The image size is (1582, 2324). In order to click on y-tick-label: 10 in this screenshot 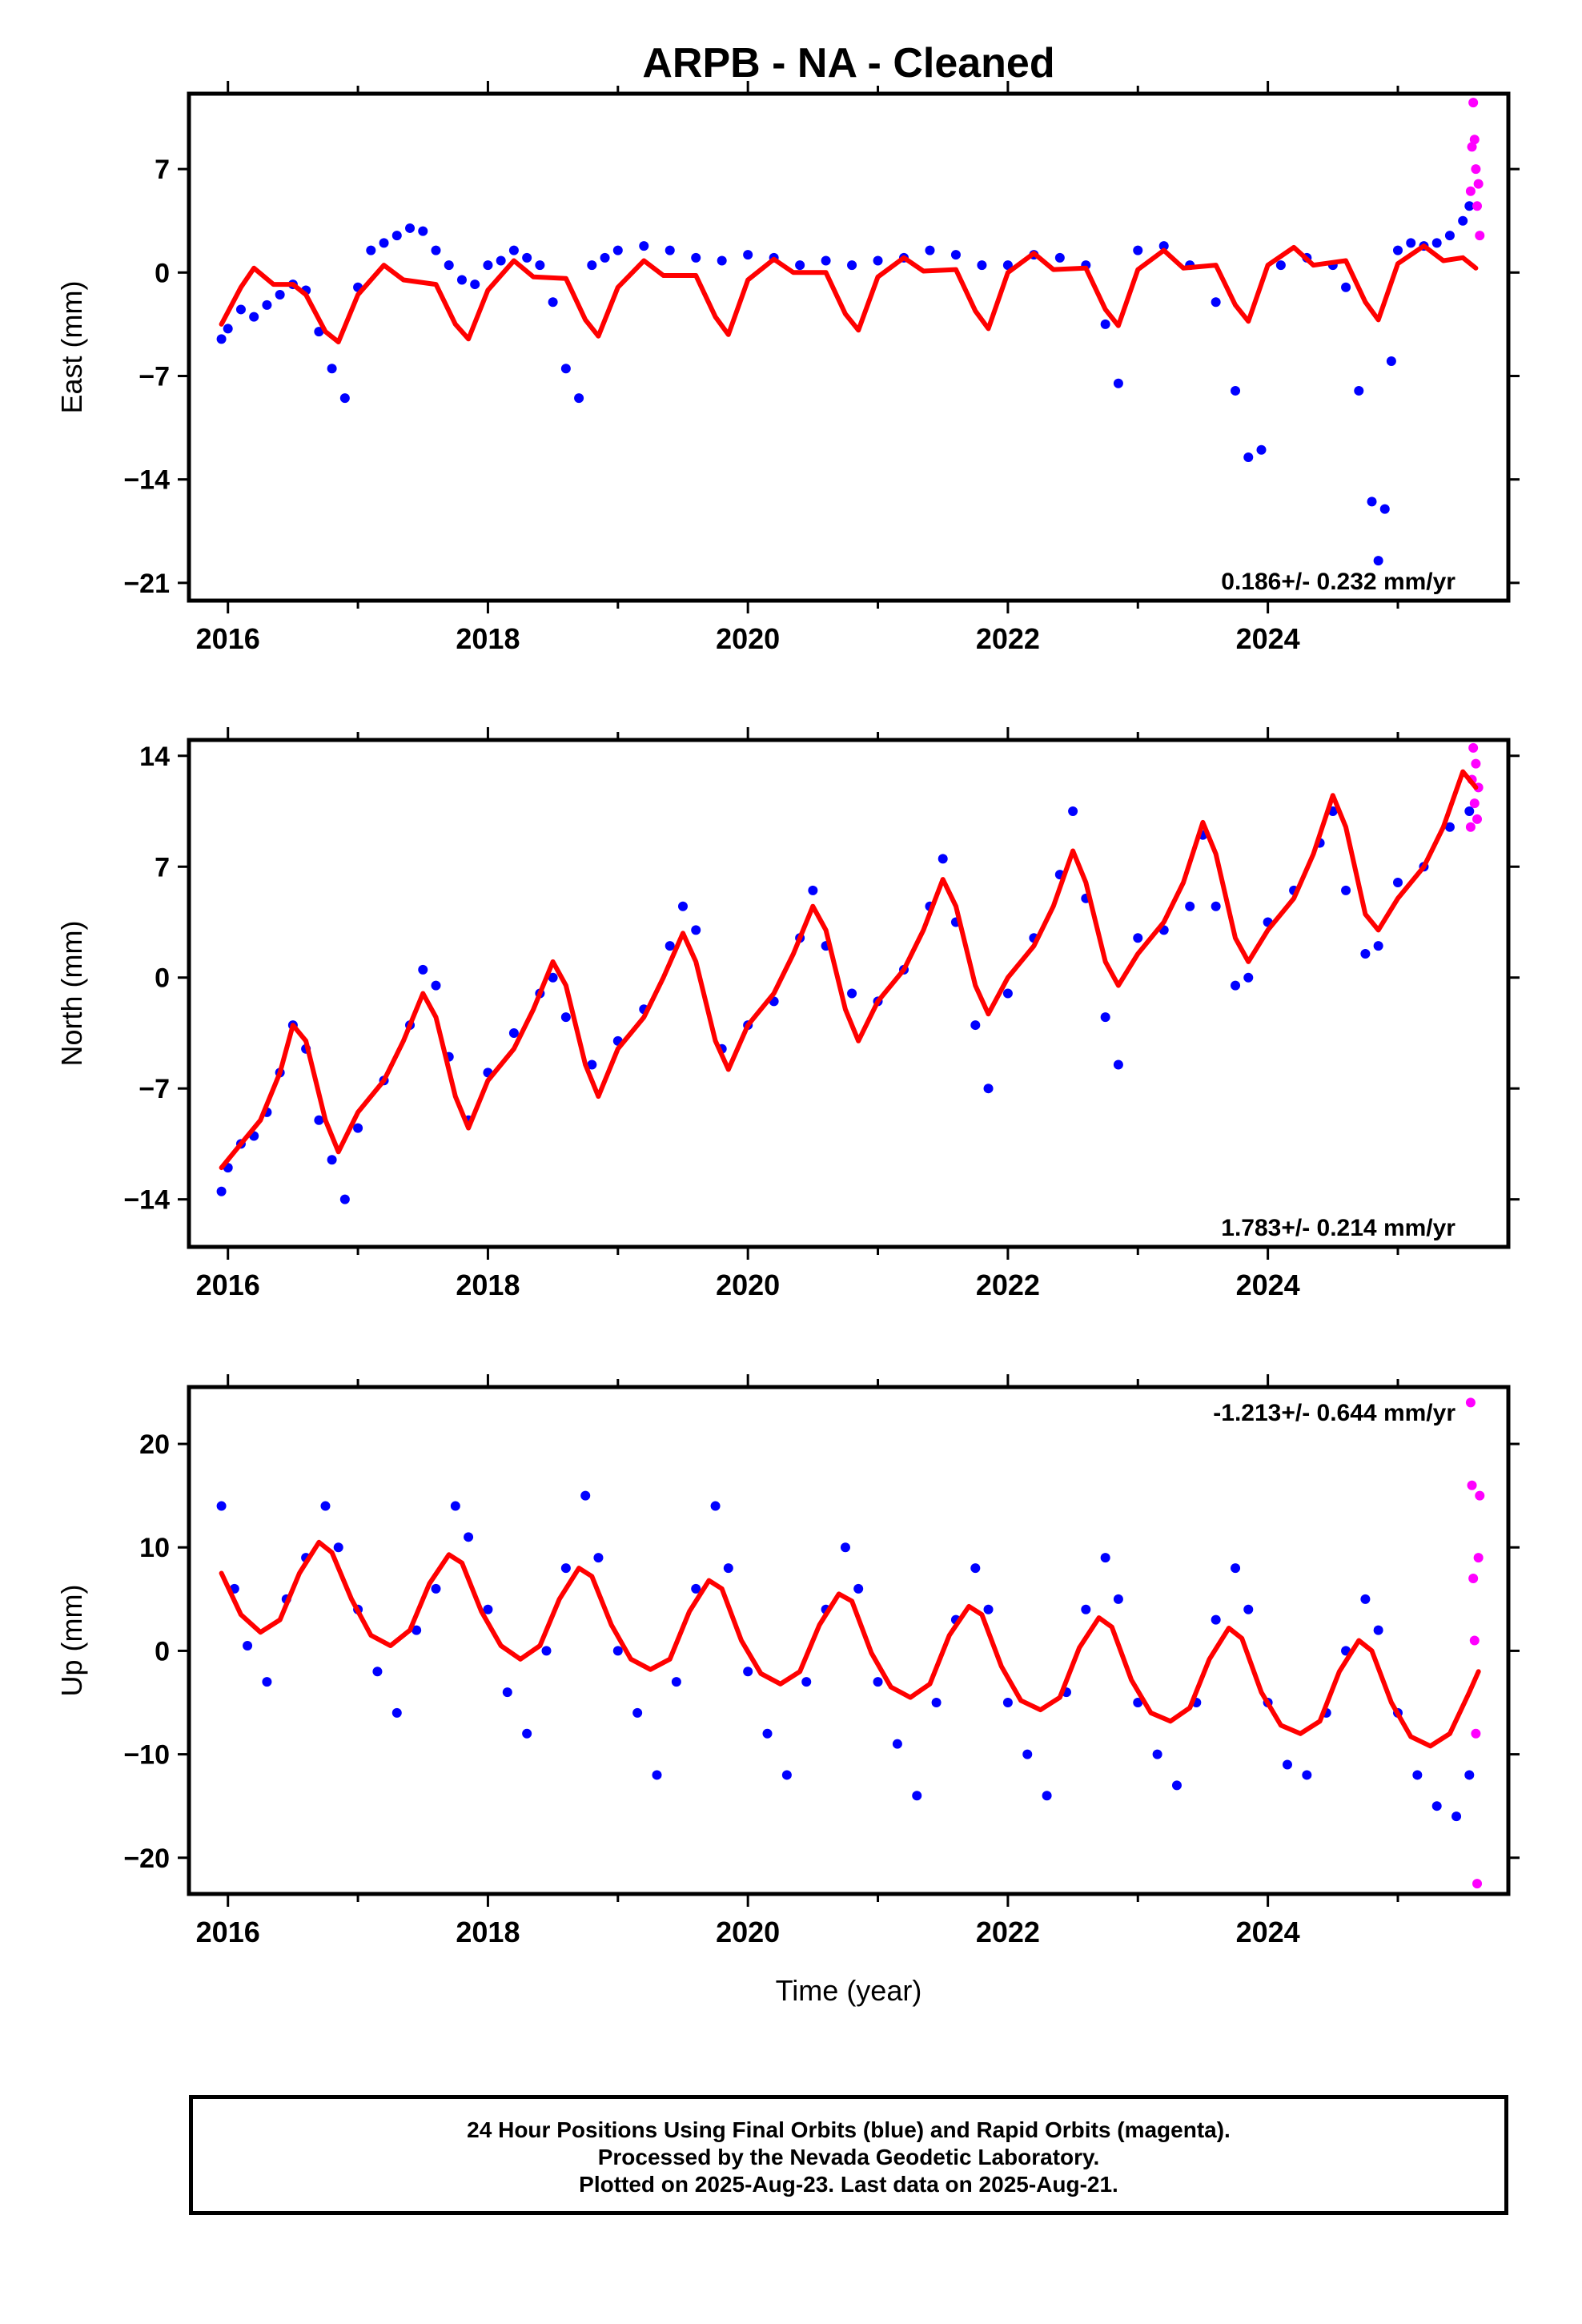, I will do `click(154, 1548)`.